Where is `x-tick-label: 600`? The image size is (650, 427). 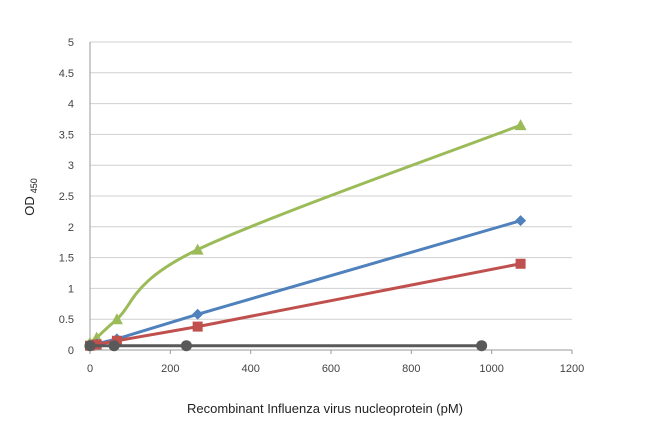
x-tick-label: 600 is located at coordinates (331, 369).